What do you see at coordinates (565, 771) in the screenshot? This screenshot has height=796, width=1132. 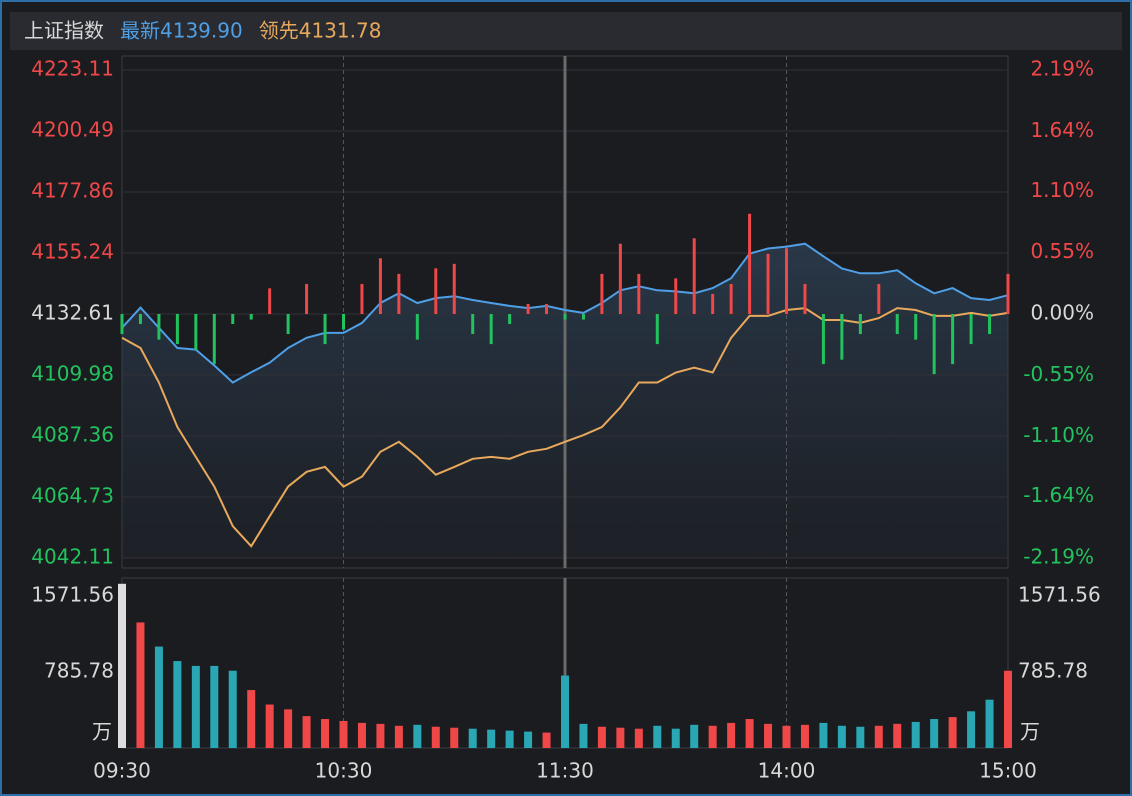 I see `x-tick-label: 11:30` at bounding box center [565, 771].